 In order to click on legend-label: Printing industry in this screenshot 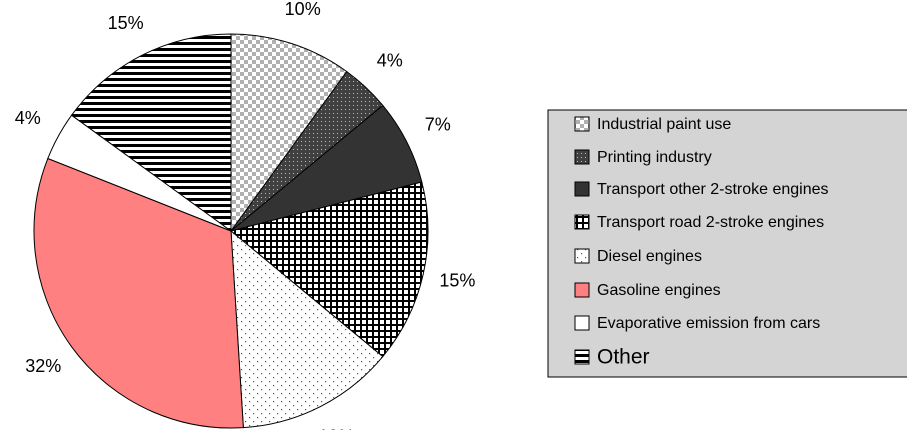, I will do `click(654, 157)`.